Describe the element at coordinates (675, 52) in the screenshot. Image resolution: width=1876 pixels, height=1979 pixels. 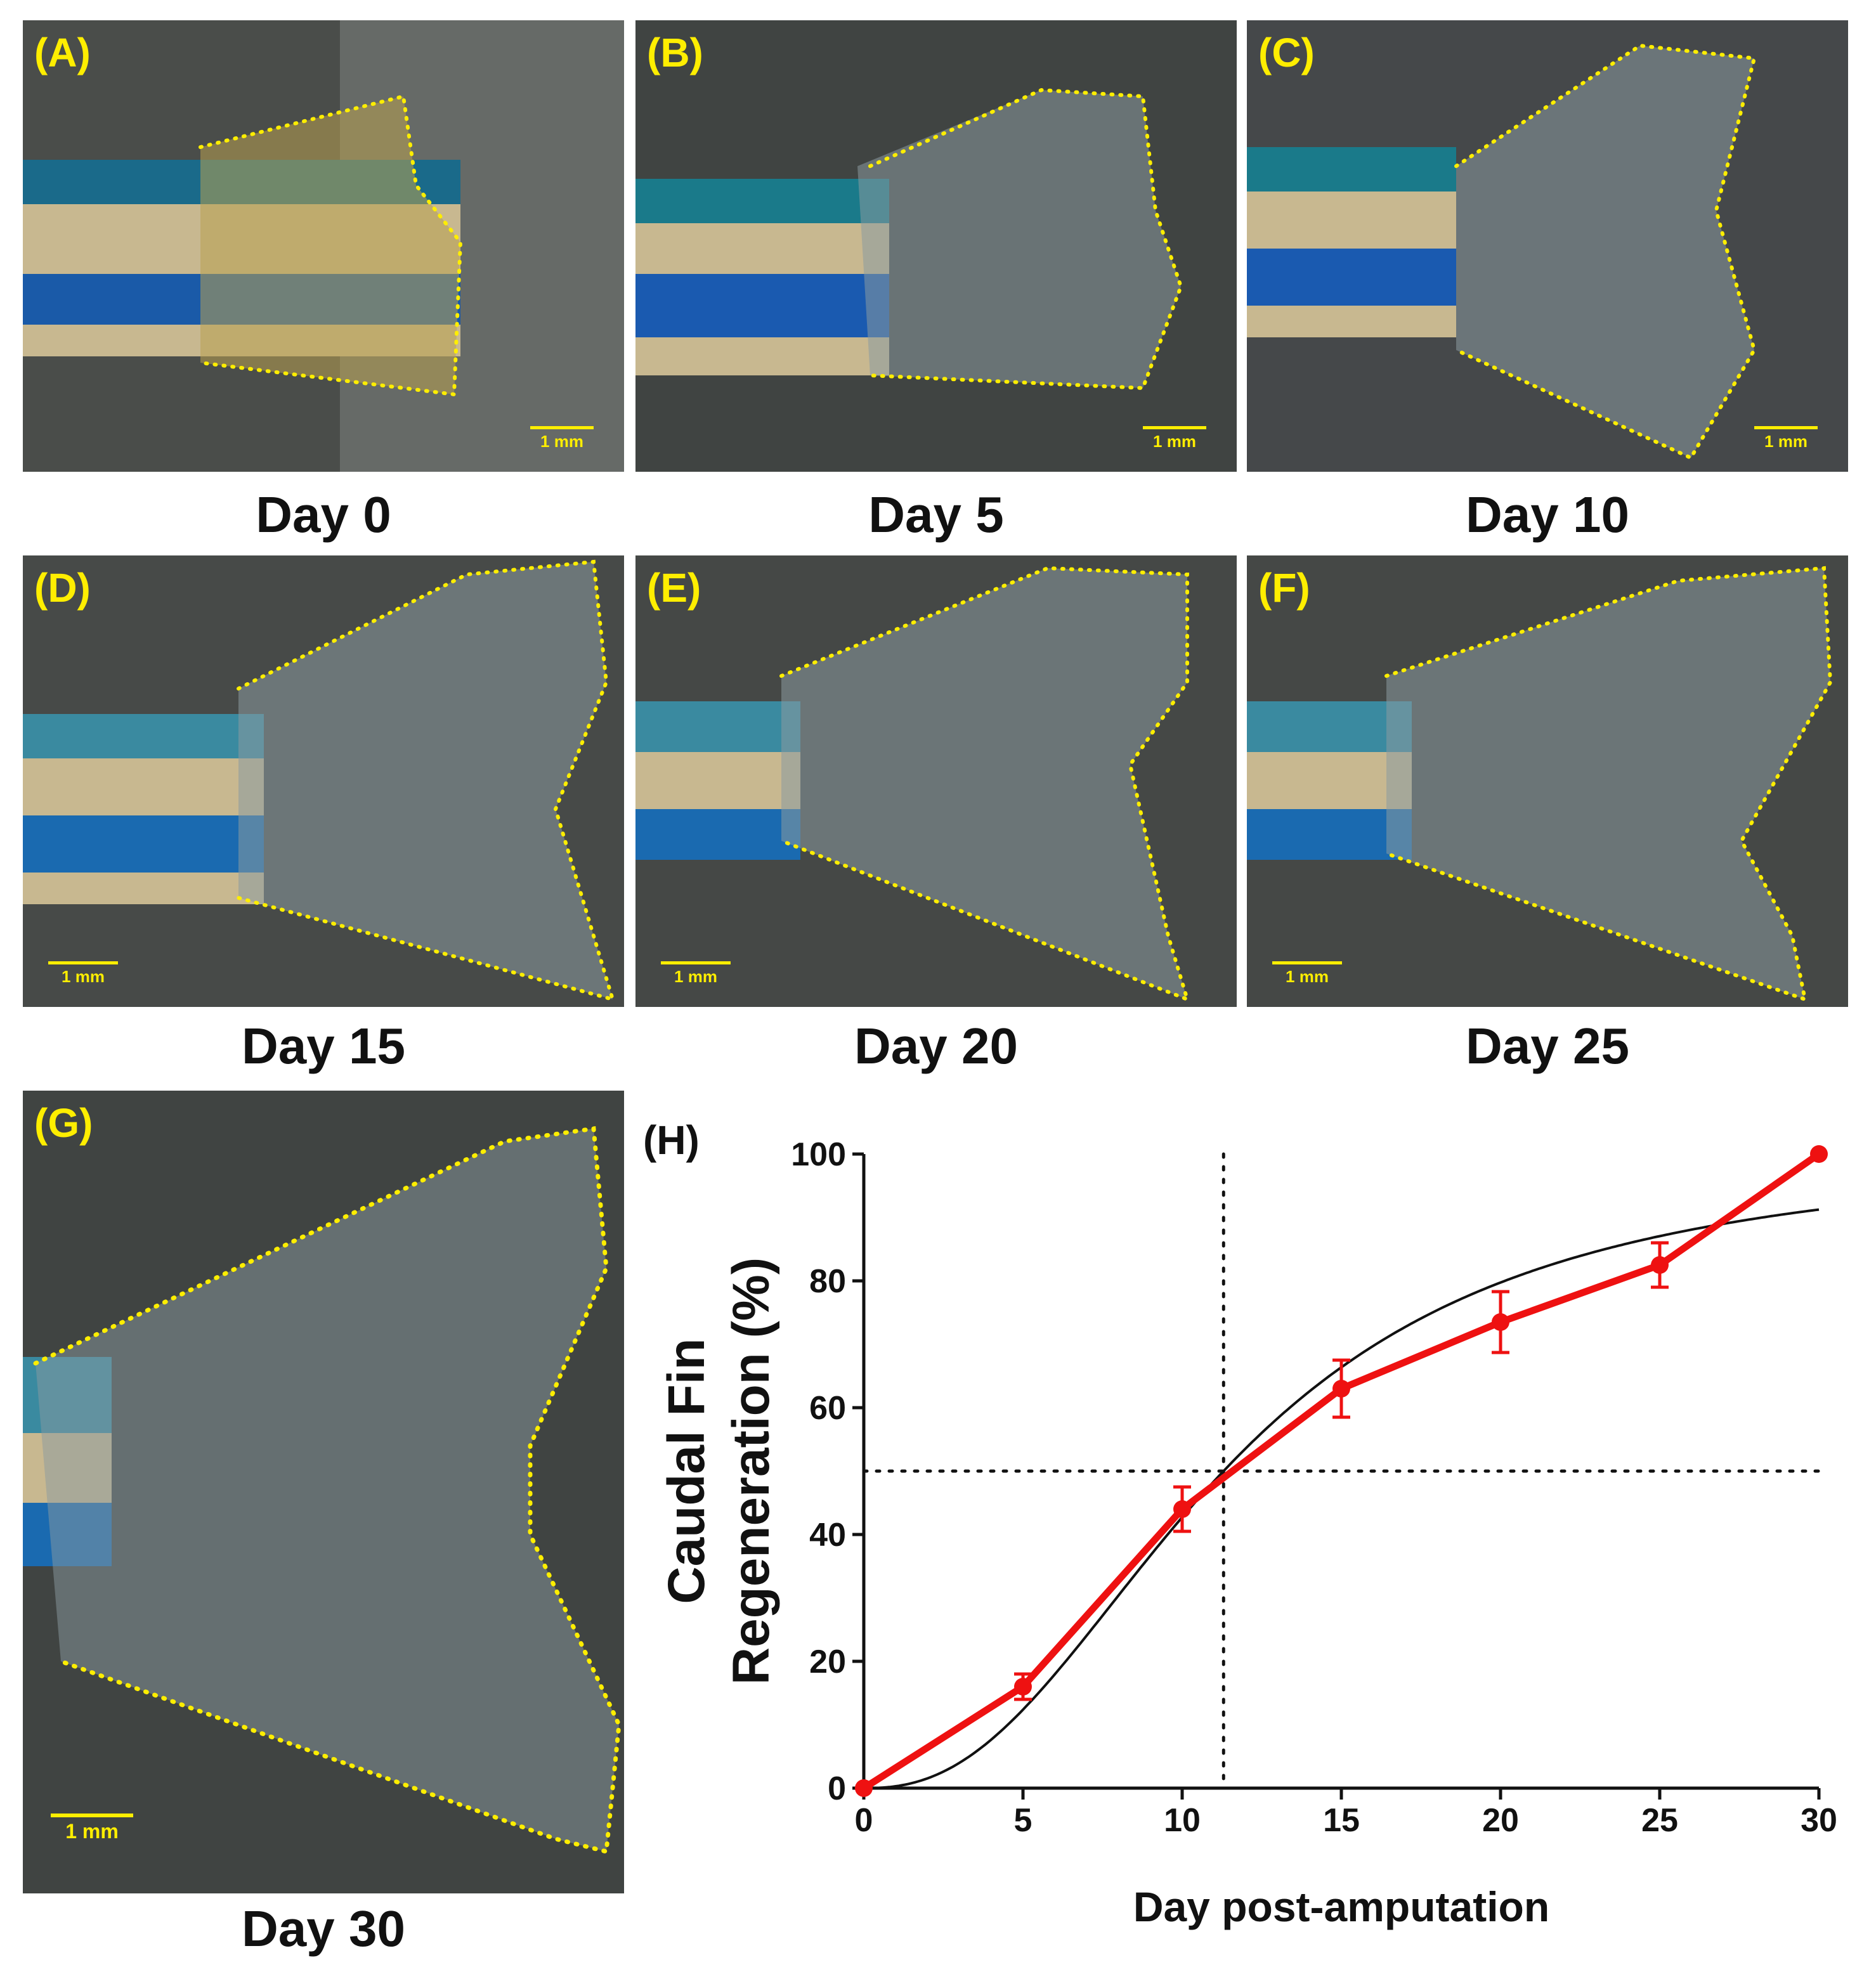
I see `panel-label: (B)` at that location.